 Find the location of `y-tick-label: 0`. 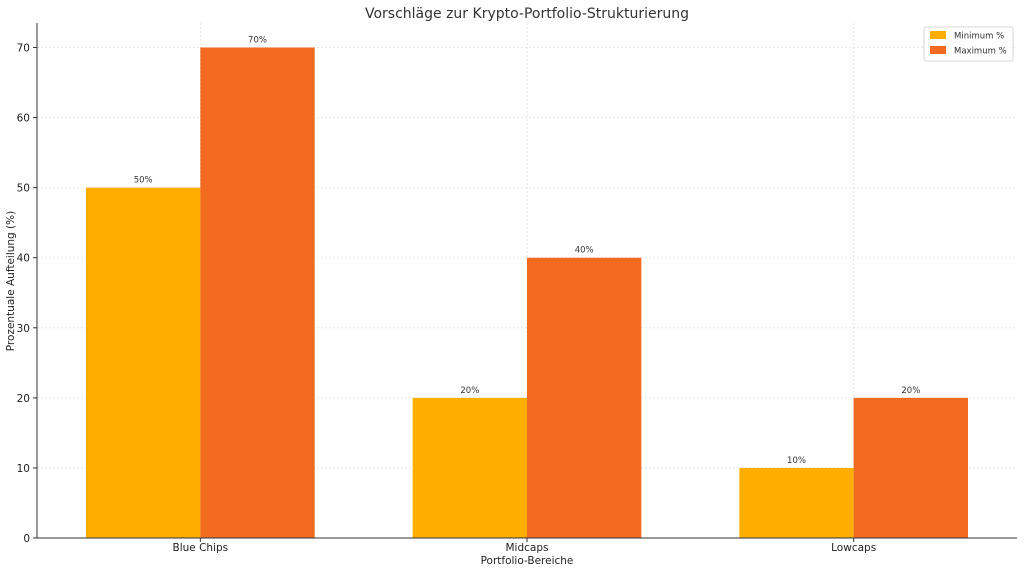

y-tick-label: 0 is located at coordinates (26, 539).